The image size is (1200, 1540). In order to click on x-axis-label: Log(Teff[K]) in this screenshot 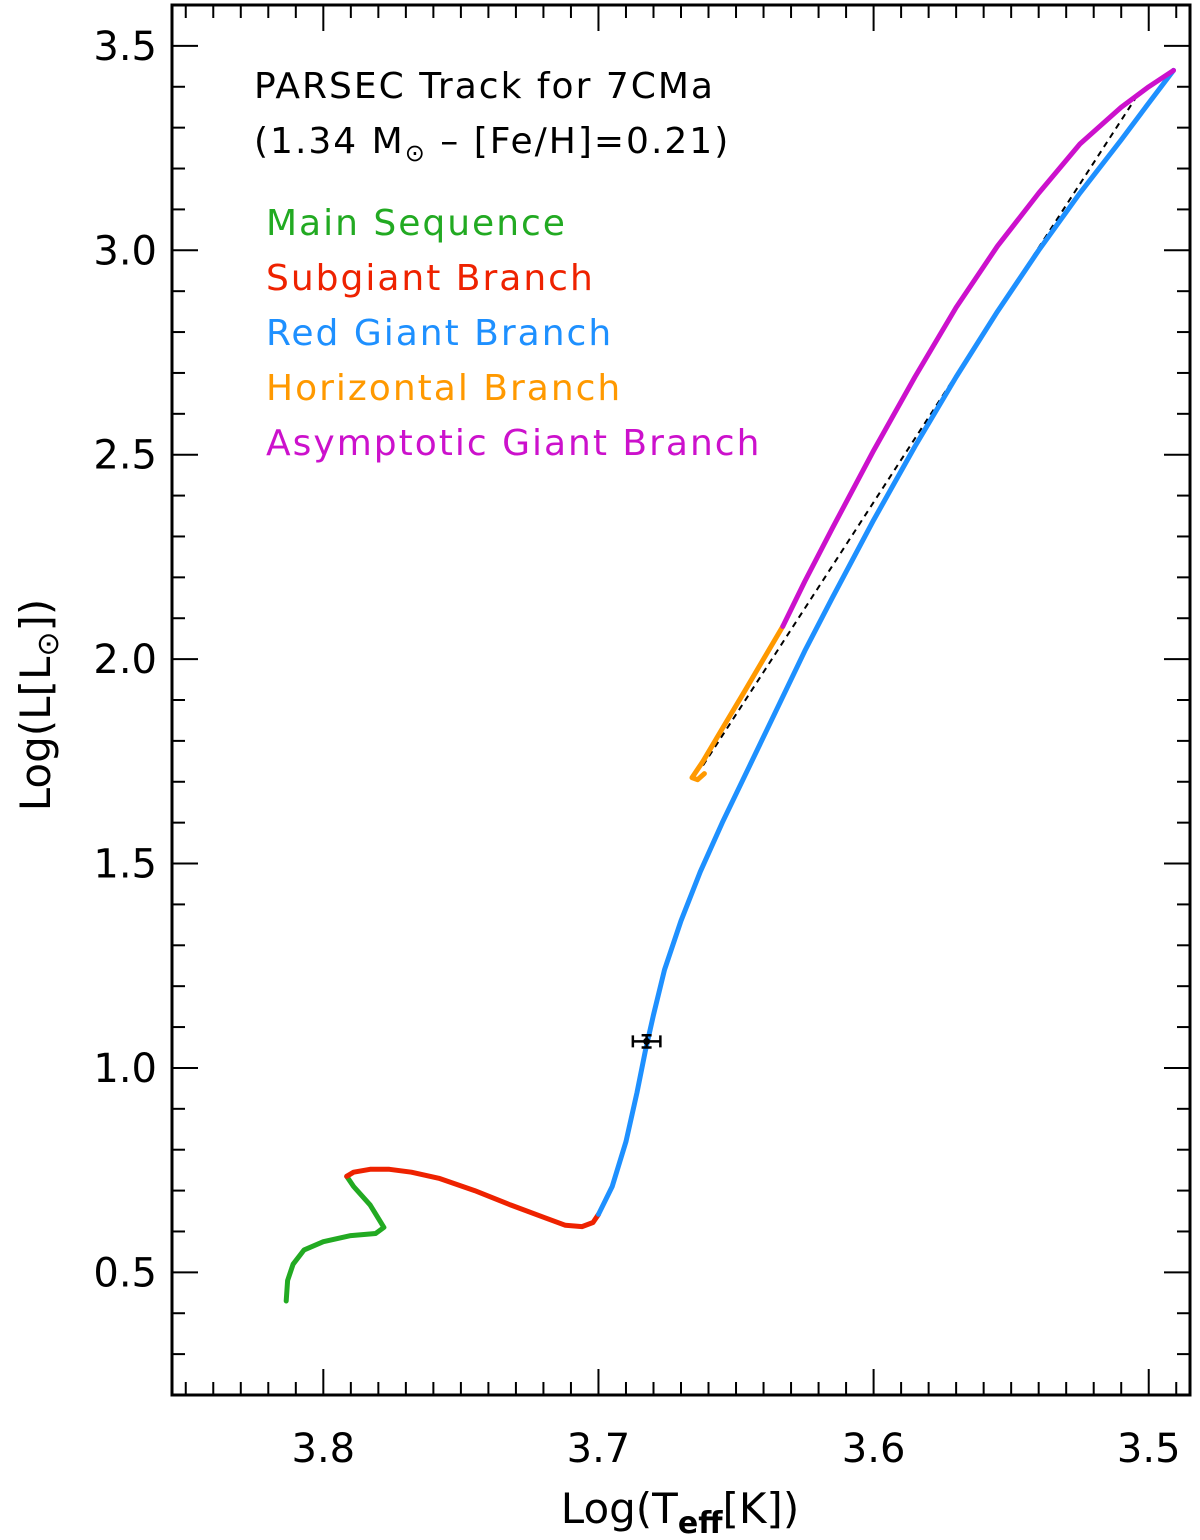, I will do `click(680, 1512)`.